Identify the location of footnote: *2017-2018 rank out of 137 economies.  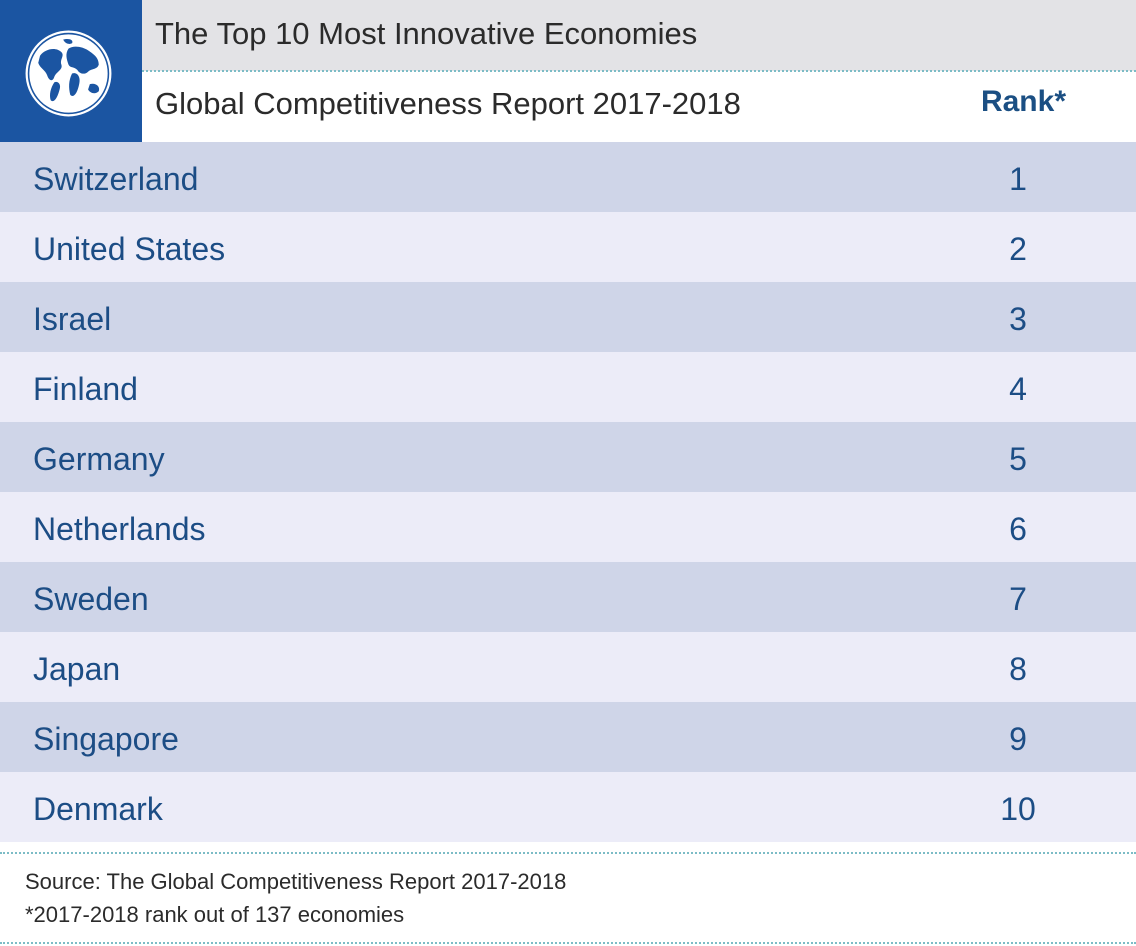
(215, 914).